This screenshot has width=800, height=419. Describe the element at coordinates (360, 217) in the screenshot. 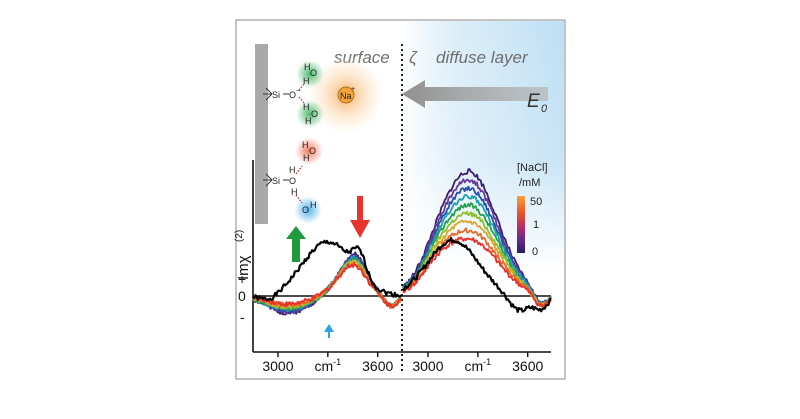

I see `red-arrow-down` at that location.